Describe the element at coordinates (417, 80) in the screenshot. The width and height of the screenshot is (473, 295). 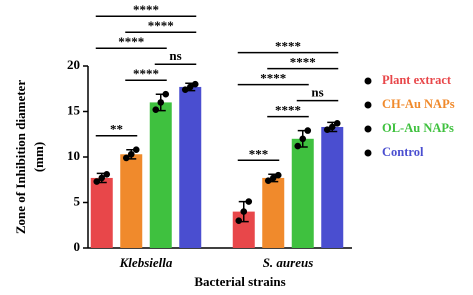
I see `legend-label: Plant extract` at that location.